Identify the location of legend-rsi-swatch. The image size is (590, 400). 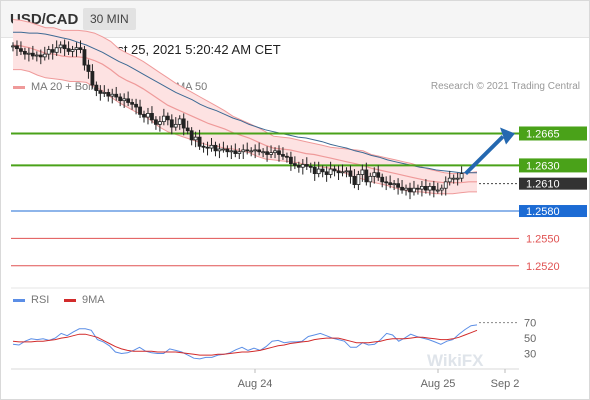
(19, 300).